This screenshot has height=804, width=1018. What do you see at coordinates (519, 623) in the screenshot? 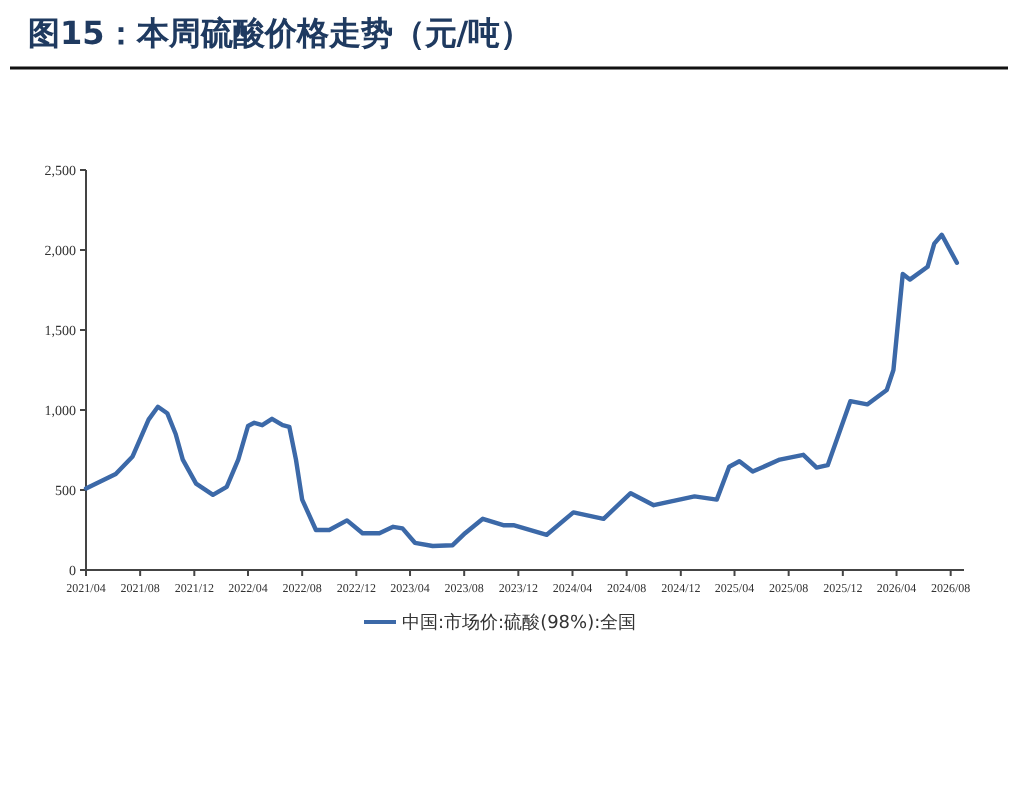
I see `legend-label: 中国:市场价:硫酸(98%):全国` at bounding box center [519, 623].